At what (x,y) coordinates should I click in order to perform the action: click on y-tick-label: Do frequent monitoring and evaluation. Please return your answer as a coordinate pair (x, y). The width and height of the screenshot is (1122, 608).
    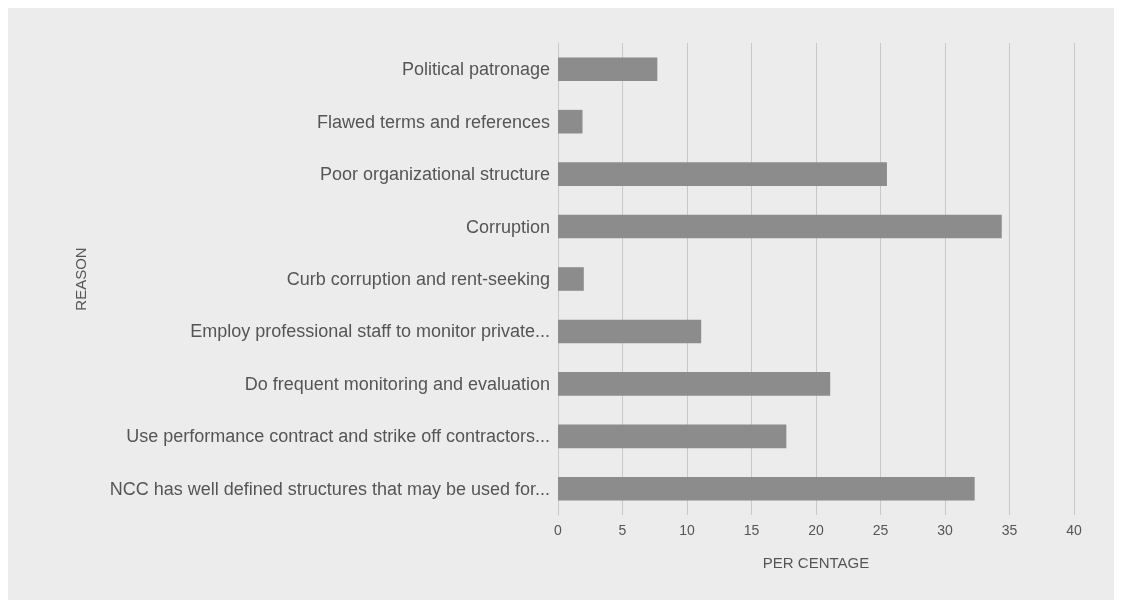
    Looking at the image, I should click on (397, 383).